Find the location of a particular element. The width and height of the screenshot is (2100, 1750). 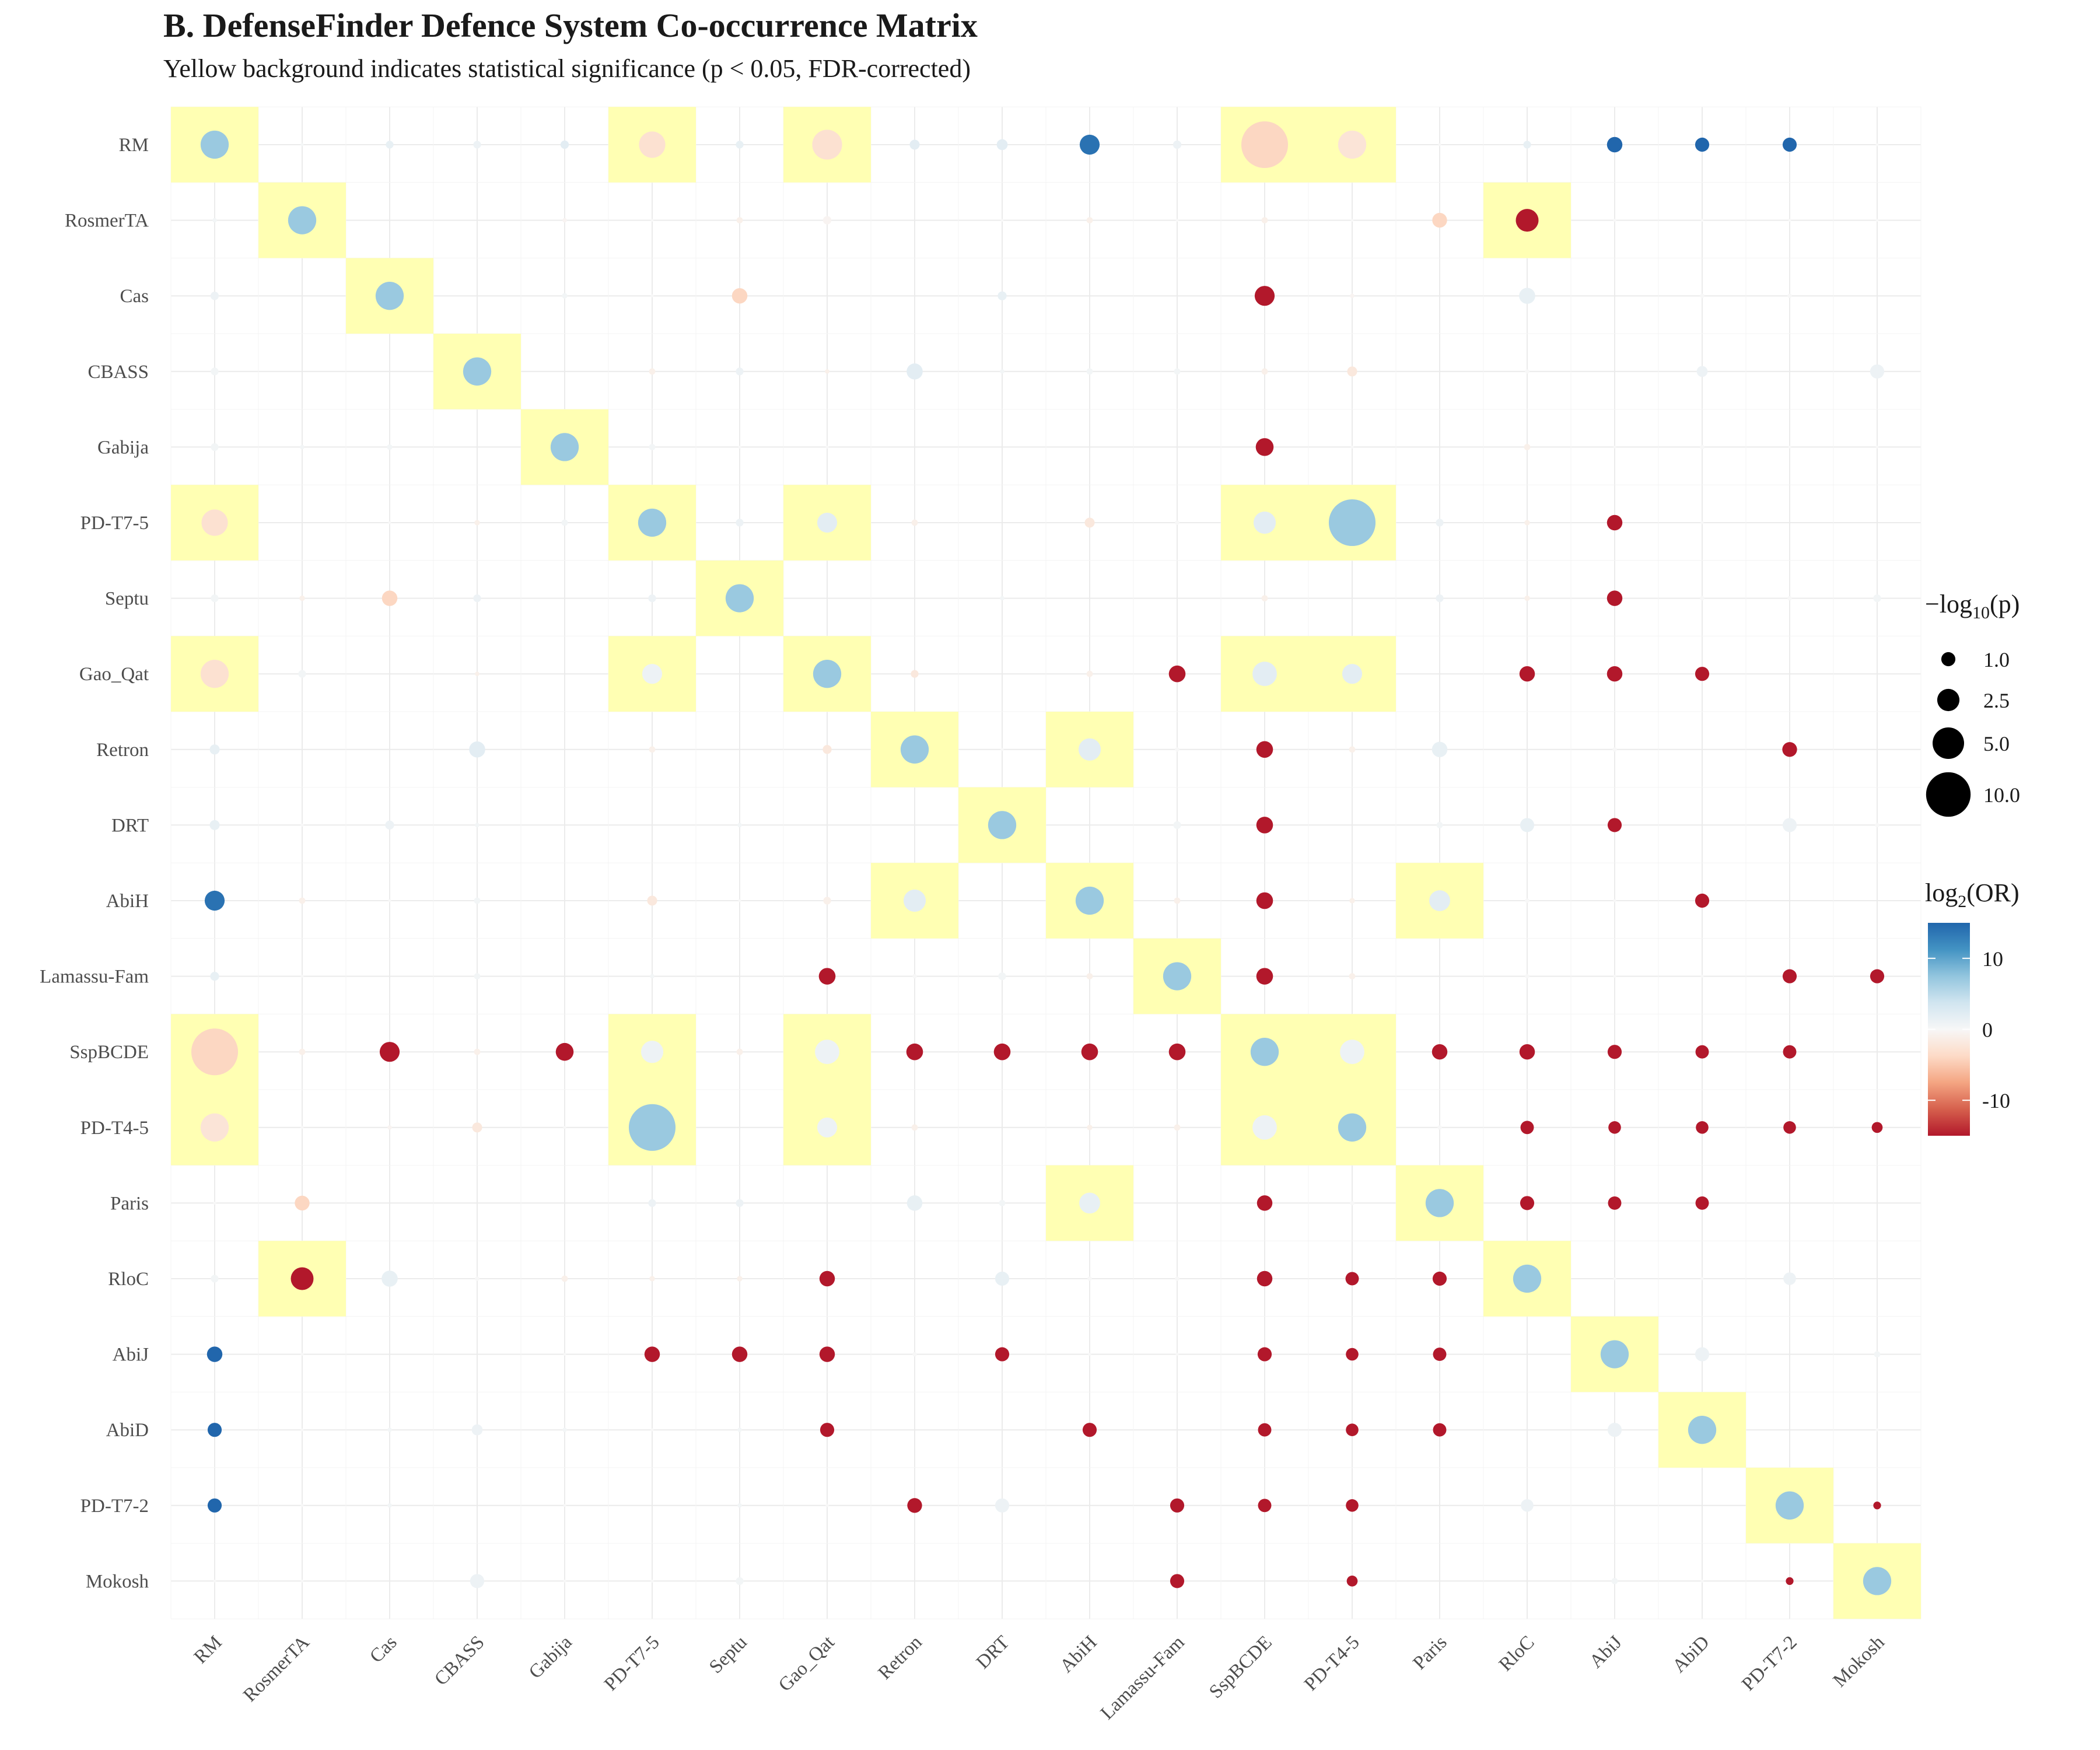

bubble-Paris-Paris is located at coordinates (1440, 1203).